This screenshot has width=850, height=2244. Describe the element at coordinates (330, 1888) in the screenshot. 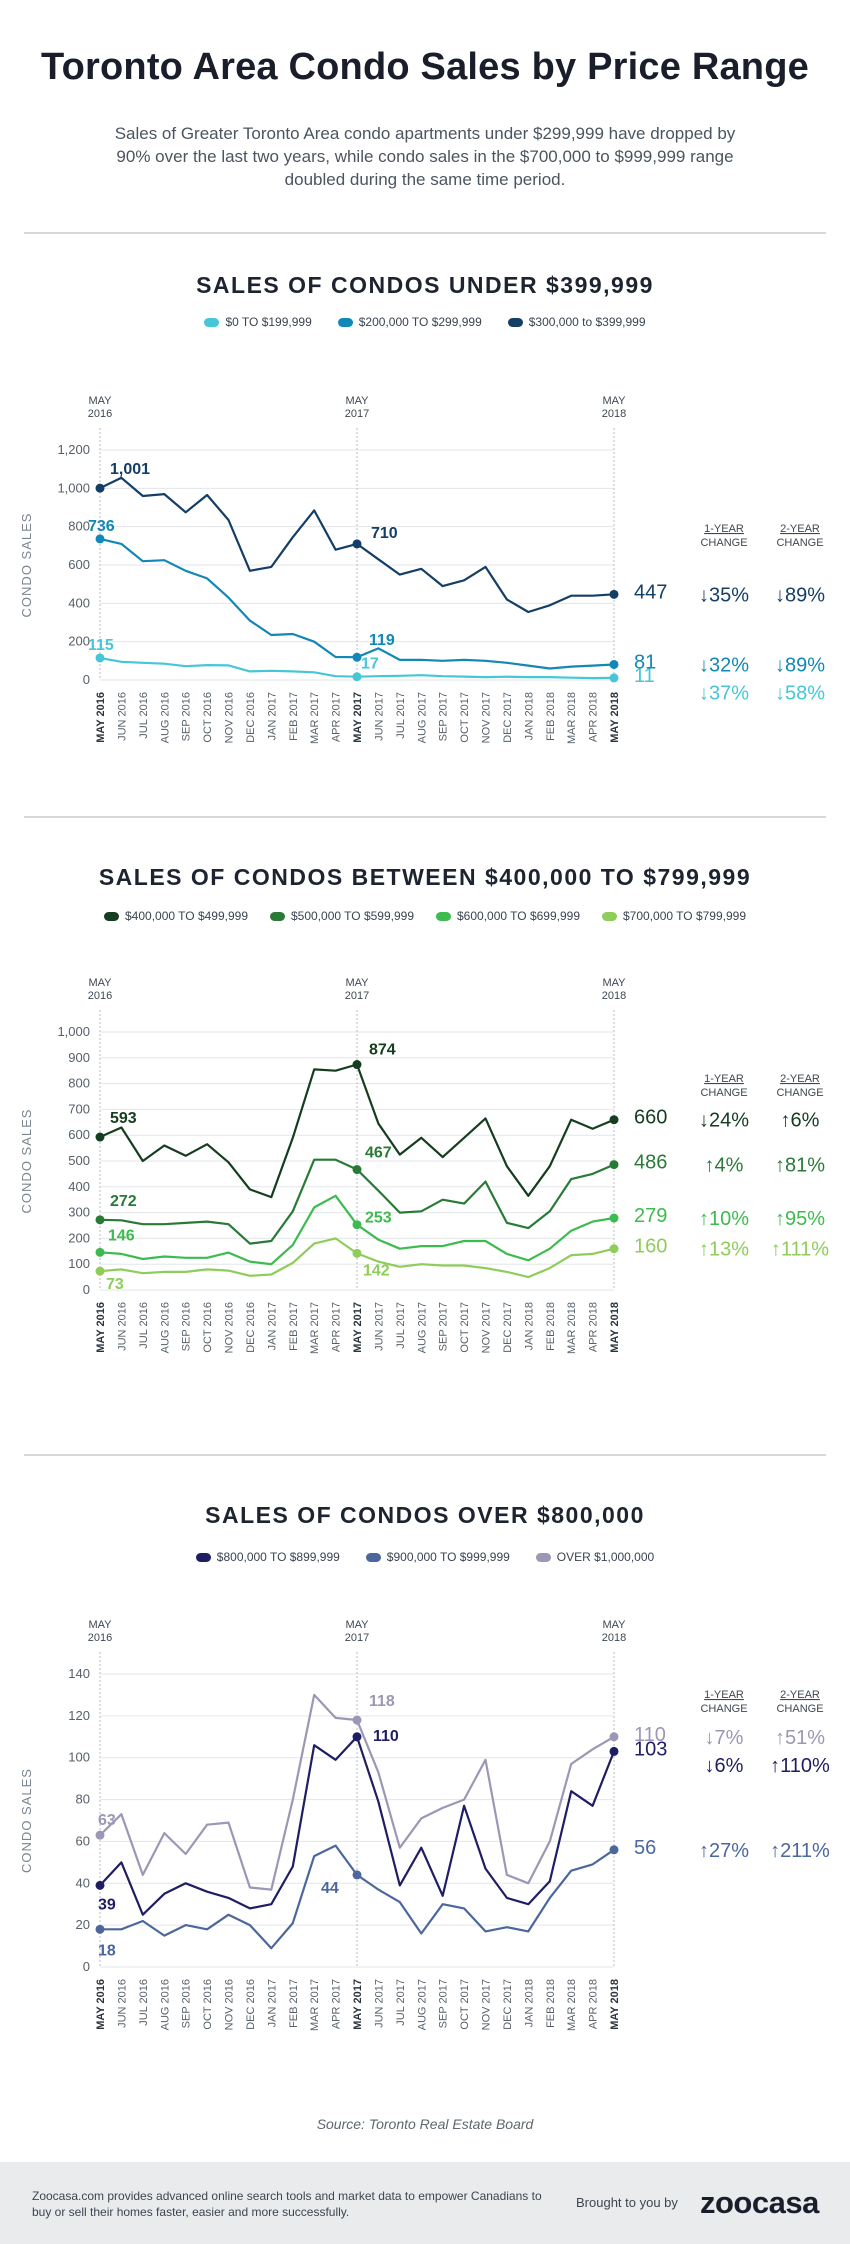

I see `data-label: 44` at that location.